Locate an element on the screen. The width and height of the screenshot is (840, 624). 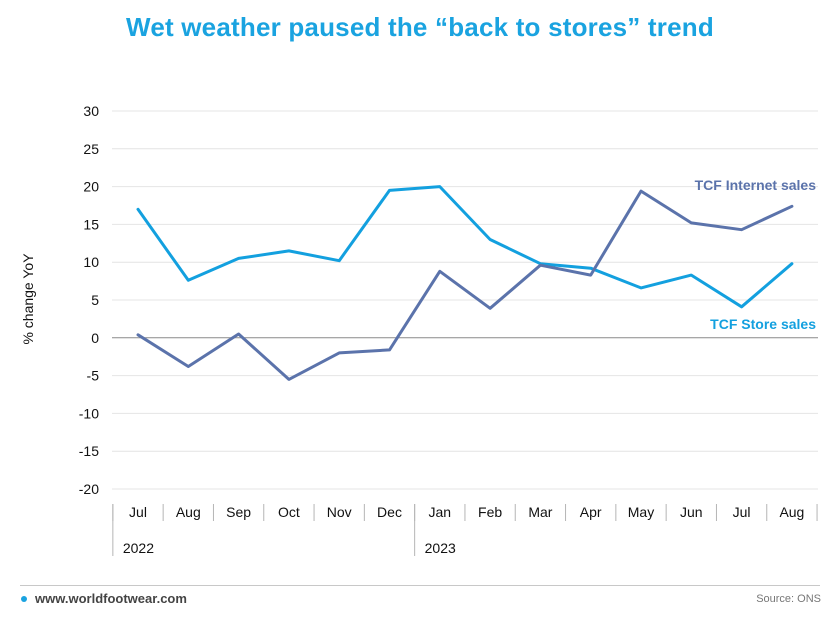
x-tick-label: Sep is located at coordinates (238, 512).